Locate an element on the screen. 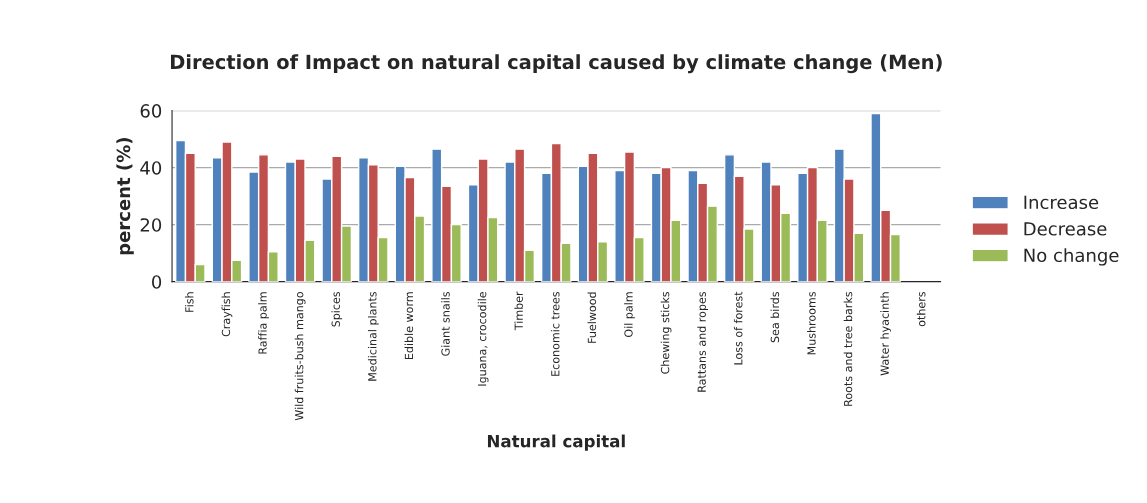 Image resolution: width=1147 pixels, height=503 pixels. x-tick-label: Sea birds is located at coordinates (775, 317).